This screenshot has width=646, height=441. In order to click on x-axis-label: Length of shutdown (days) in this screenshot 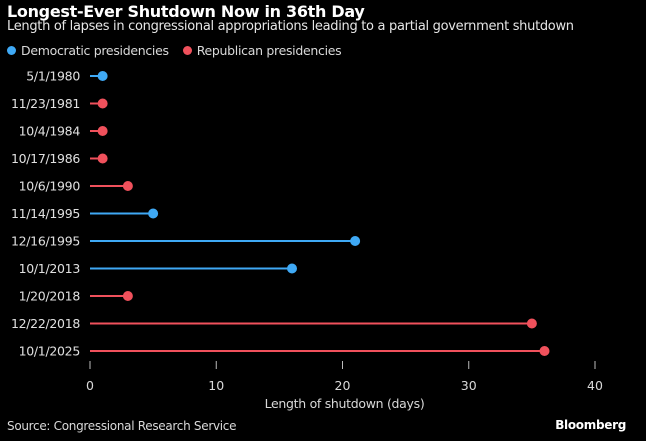, I will do `click(345, 403)`.